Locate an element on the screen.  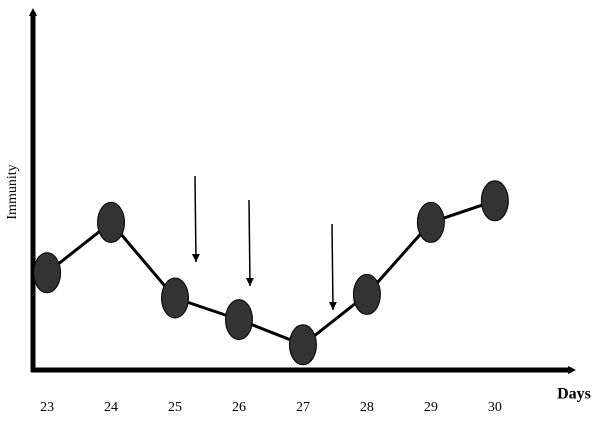
x-tick-label: 30 is located at coordinates (495, 407).